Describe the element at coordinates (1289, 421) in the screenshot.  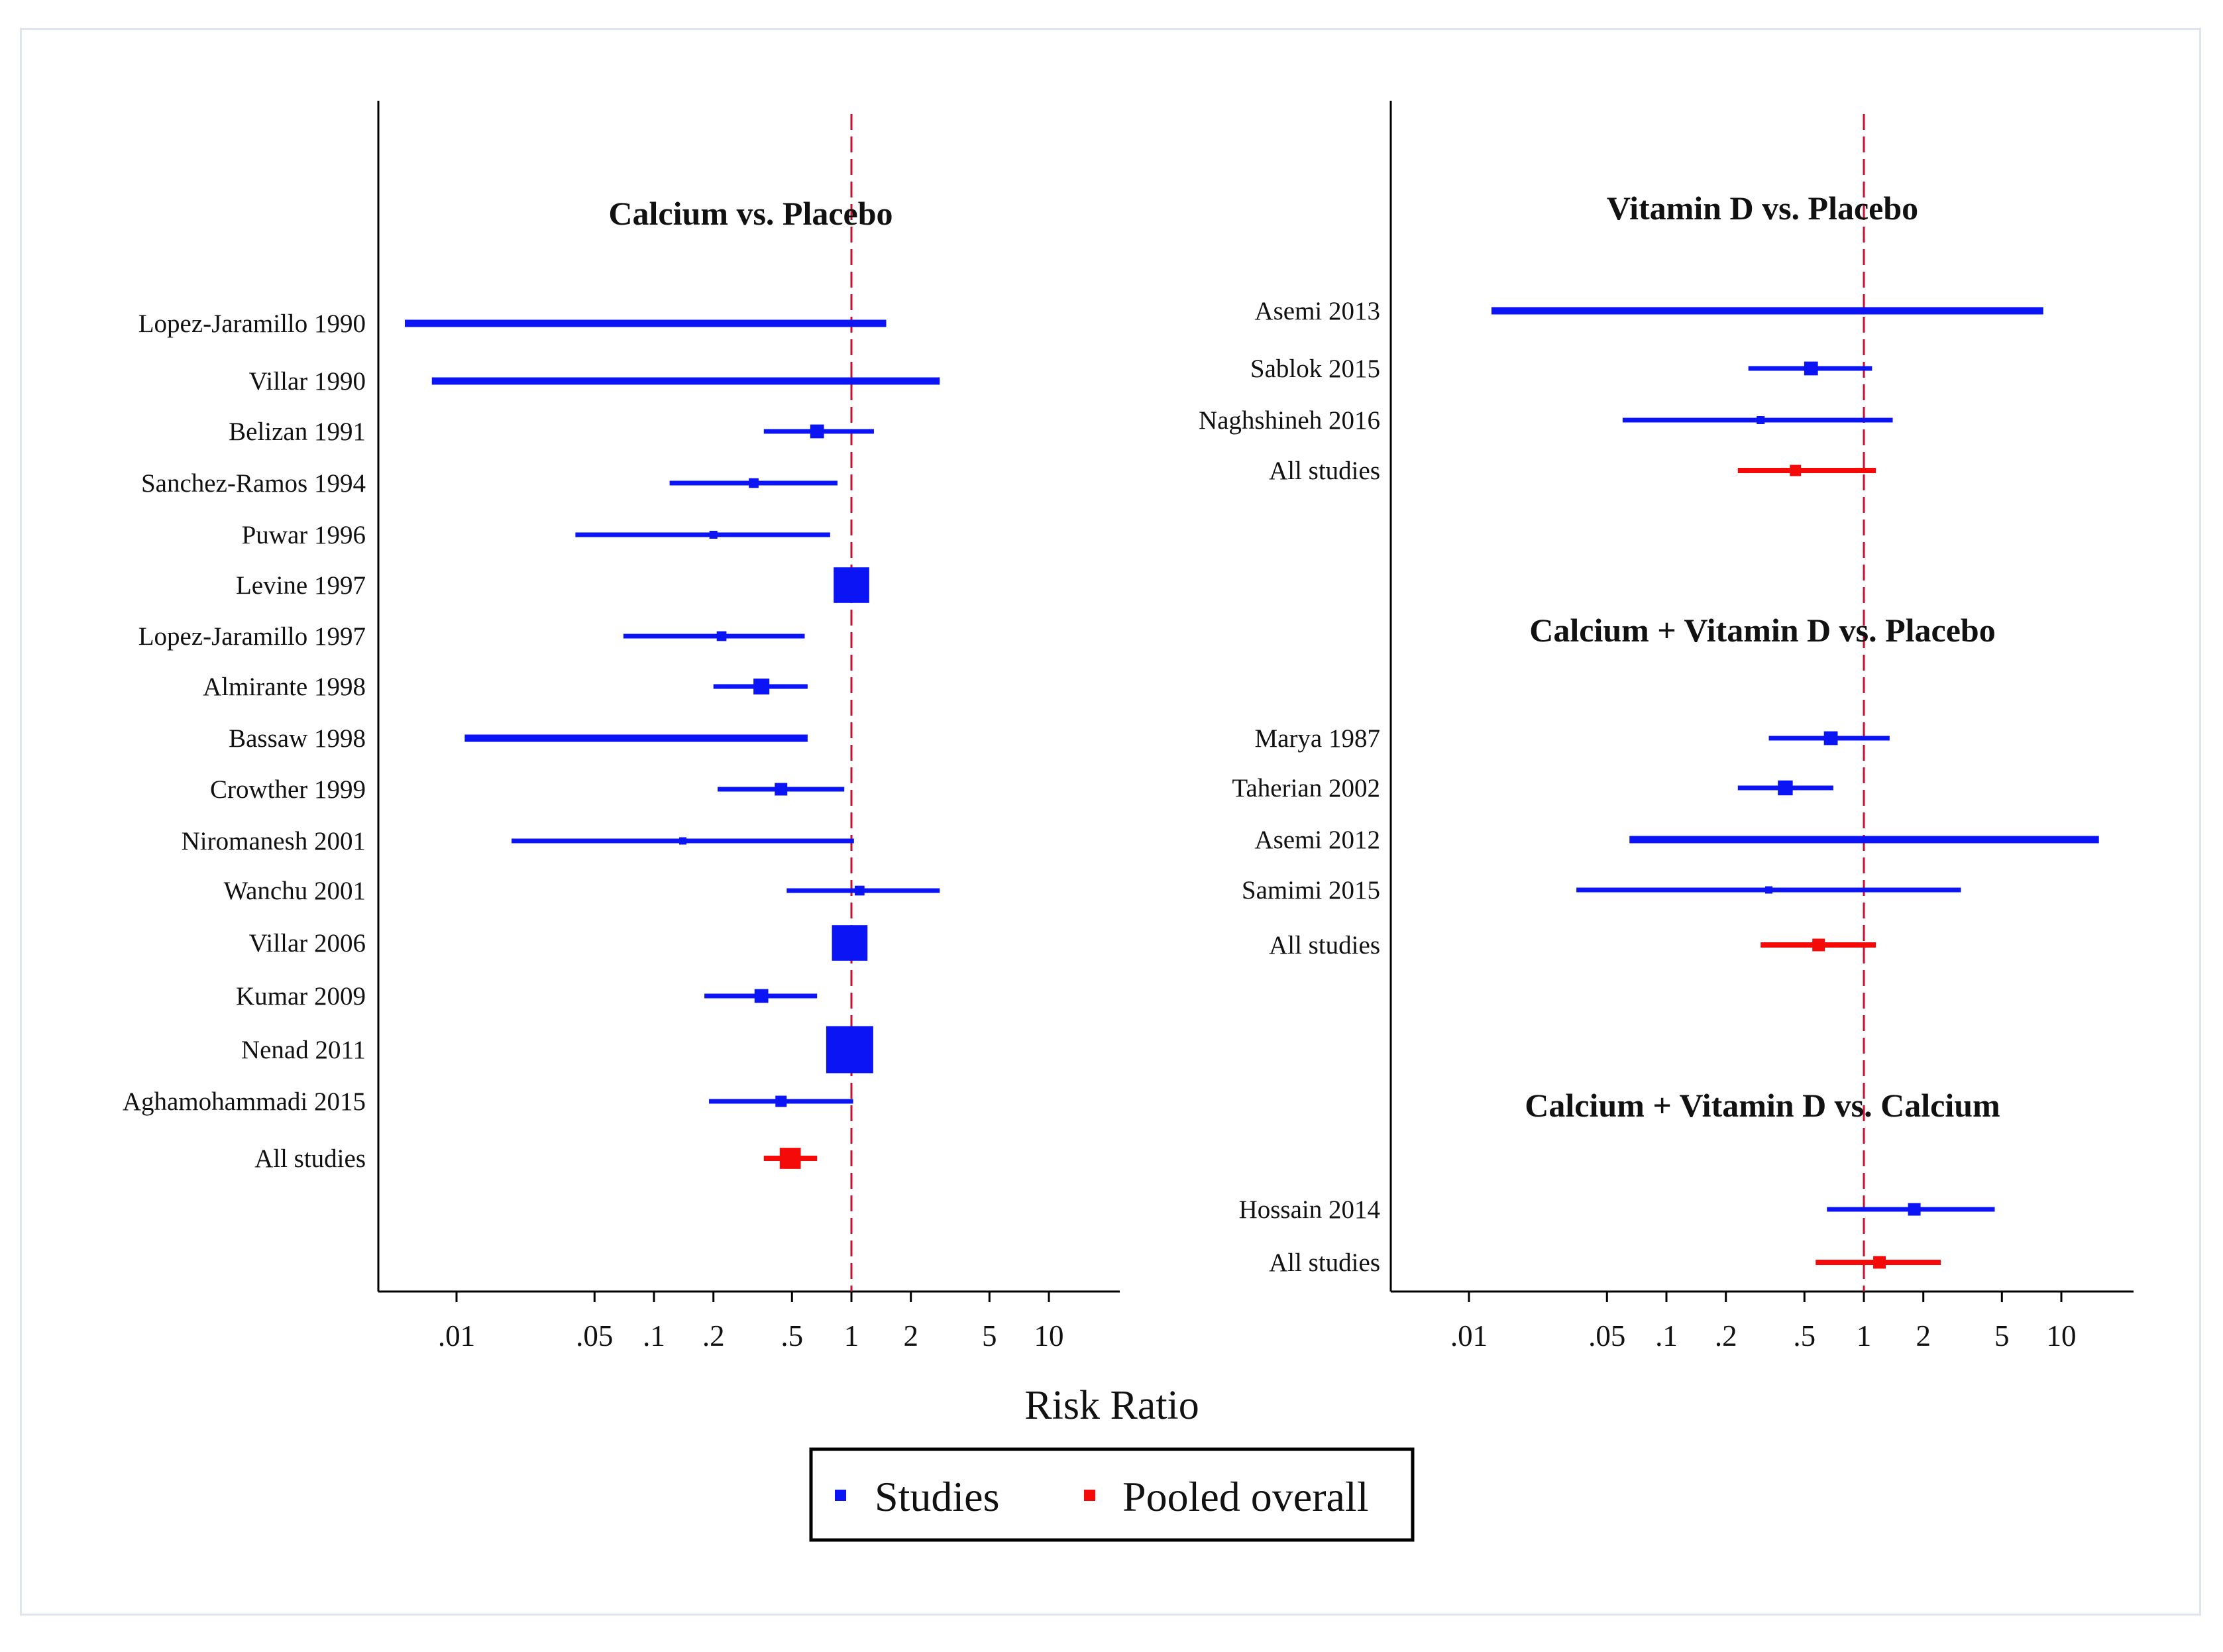
I see `row-label-naghshineh-2016: Naghshineh 2016` at that location.